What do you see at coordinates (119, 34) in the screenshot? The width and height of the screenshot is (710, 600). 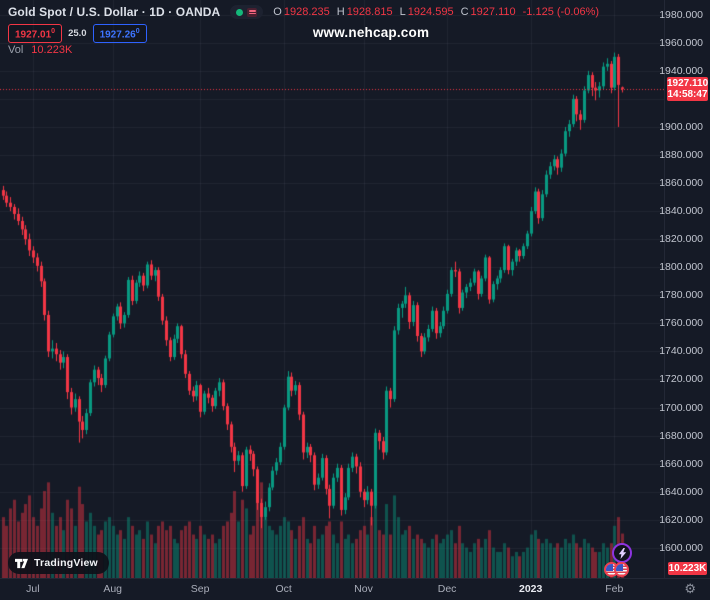 I see `buy-button: 1927.260` at bounding box center [119, 34].